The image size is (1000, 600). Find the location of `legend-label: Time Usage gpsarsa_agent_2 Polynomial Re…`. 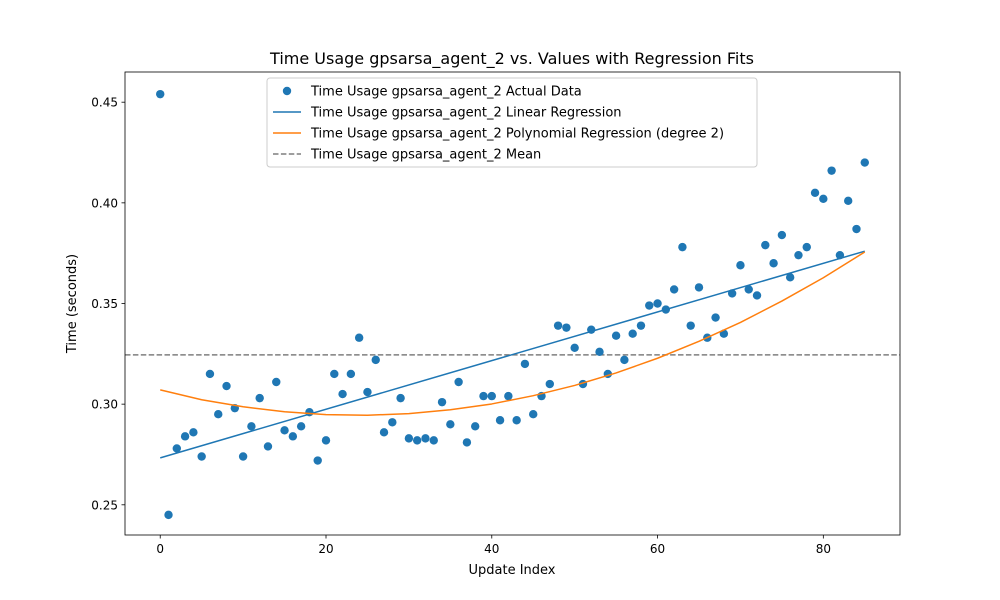

legend-label: Time Usage gpsarsa_agent_2 Polynomial Re… is located at coordinates (517, 134).